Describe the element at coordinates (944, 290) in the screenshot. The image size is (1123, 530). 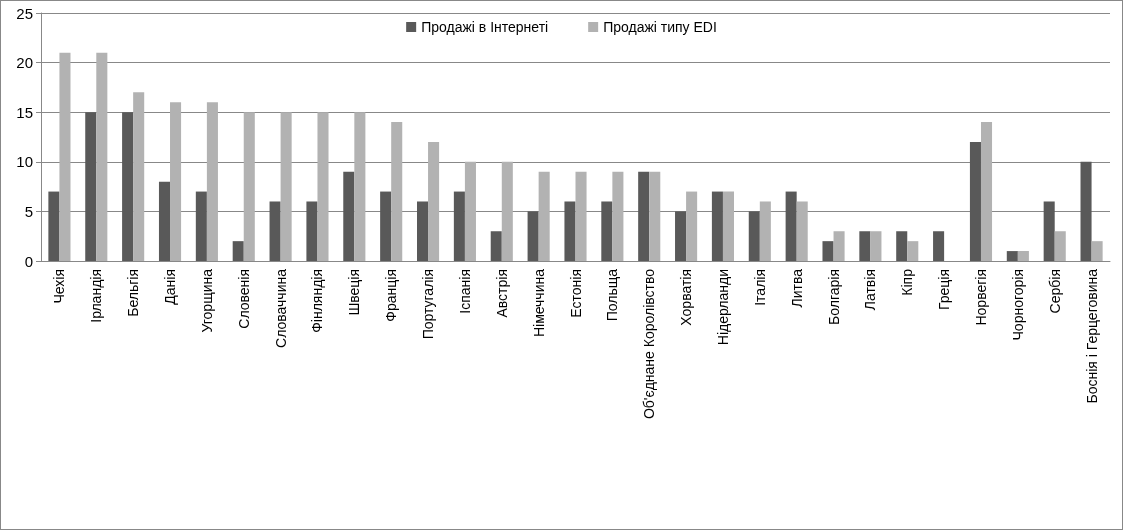
I see `x-tick-label: Греція` at that location.